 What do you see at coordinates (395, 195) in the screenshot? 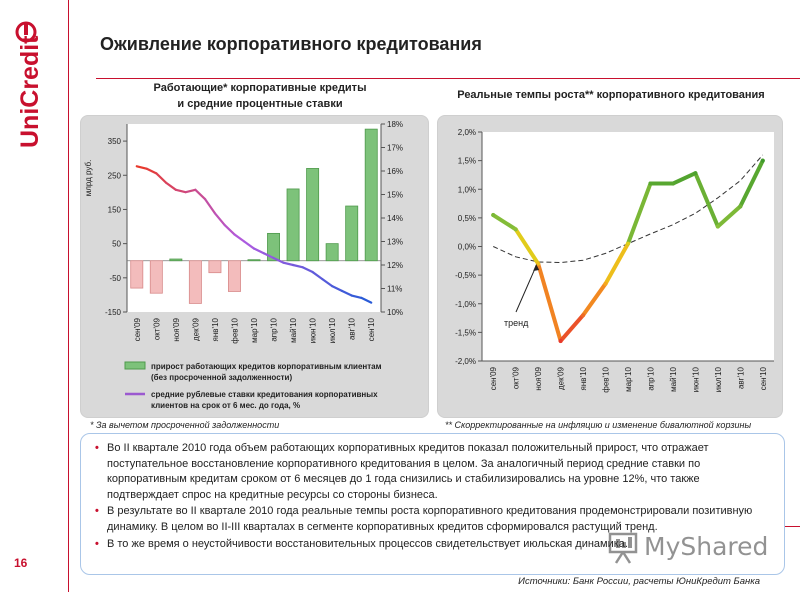
I see `y2-tick-label: 15%` at bounding box center [395, 195].